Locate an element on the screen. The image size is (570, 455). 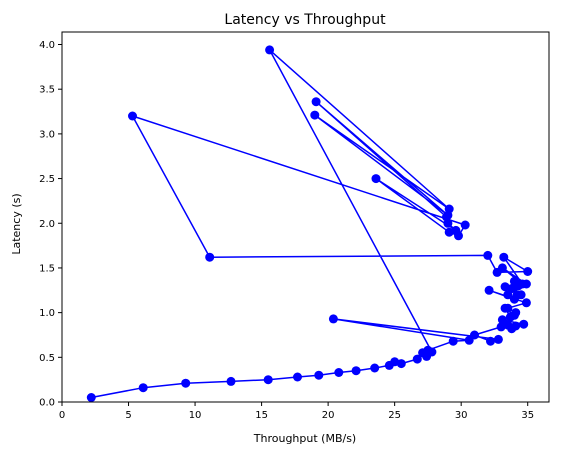
x-tick-label: 20 is located at coordinates (328, 415).